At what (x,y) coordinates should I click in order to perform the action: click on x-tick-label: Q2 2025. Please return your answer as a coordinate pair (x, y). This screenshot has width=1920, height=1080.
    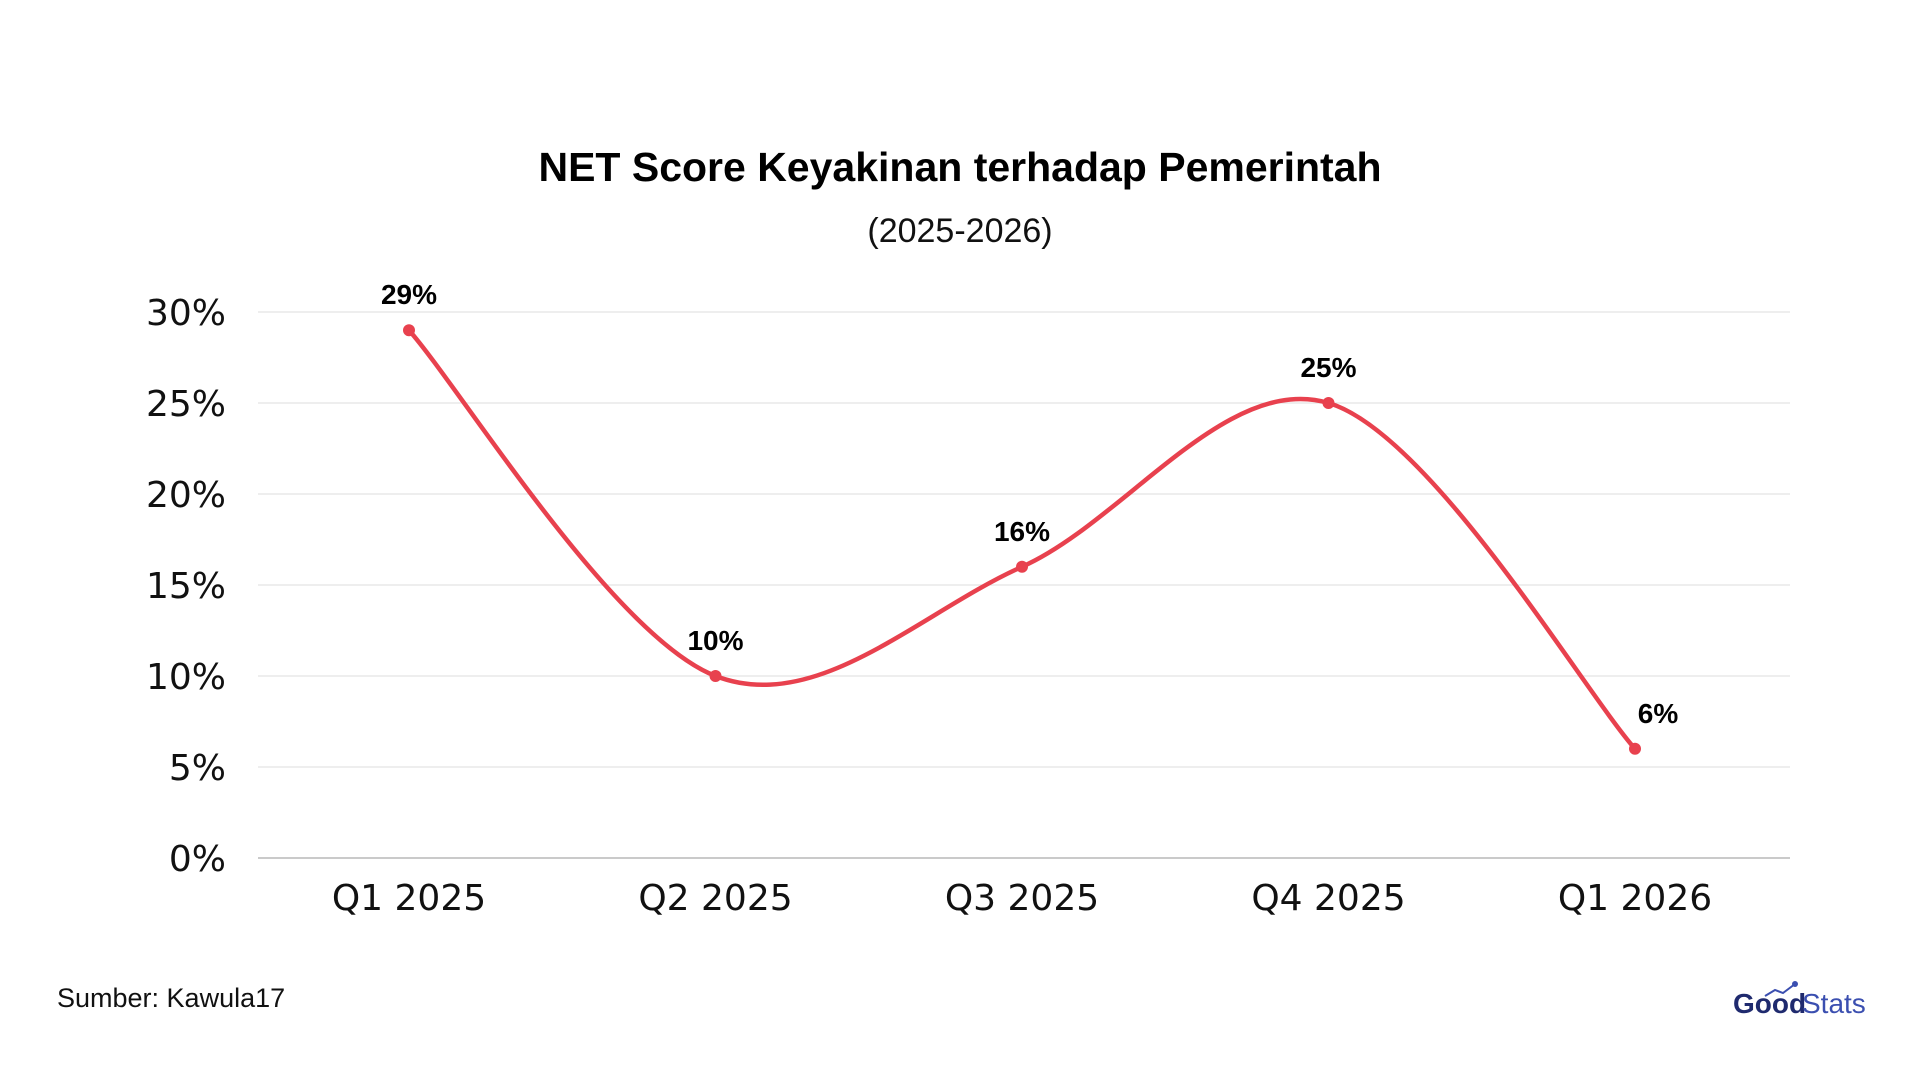
    Looking at the image, I should click on (715, 898).